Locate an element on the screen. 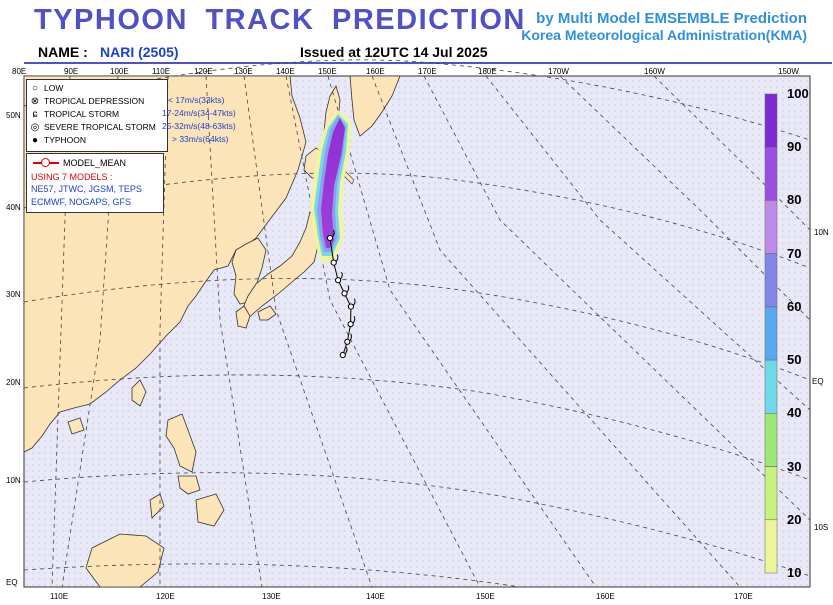  colorbar-label: 80 is located at coordinates (794, 200).